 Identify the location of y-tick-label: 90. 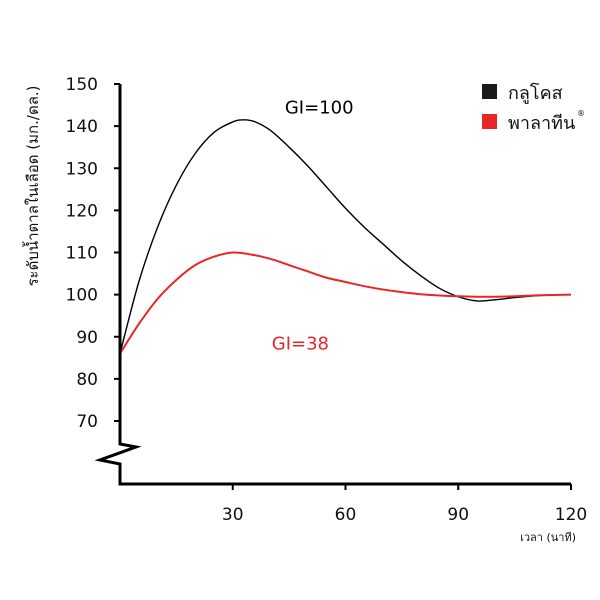
(87, 338).